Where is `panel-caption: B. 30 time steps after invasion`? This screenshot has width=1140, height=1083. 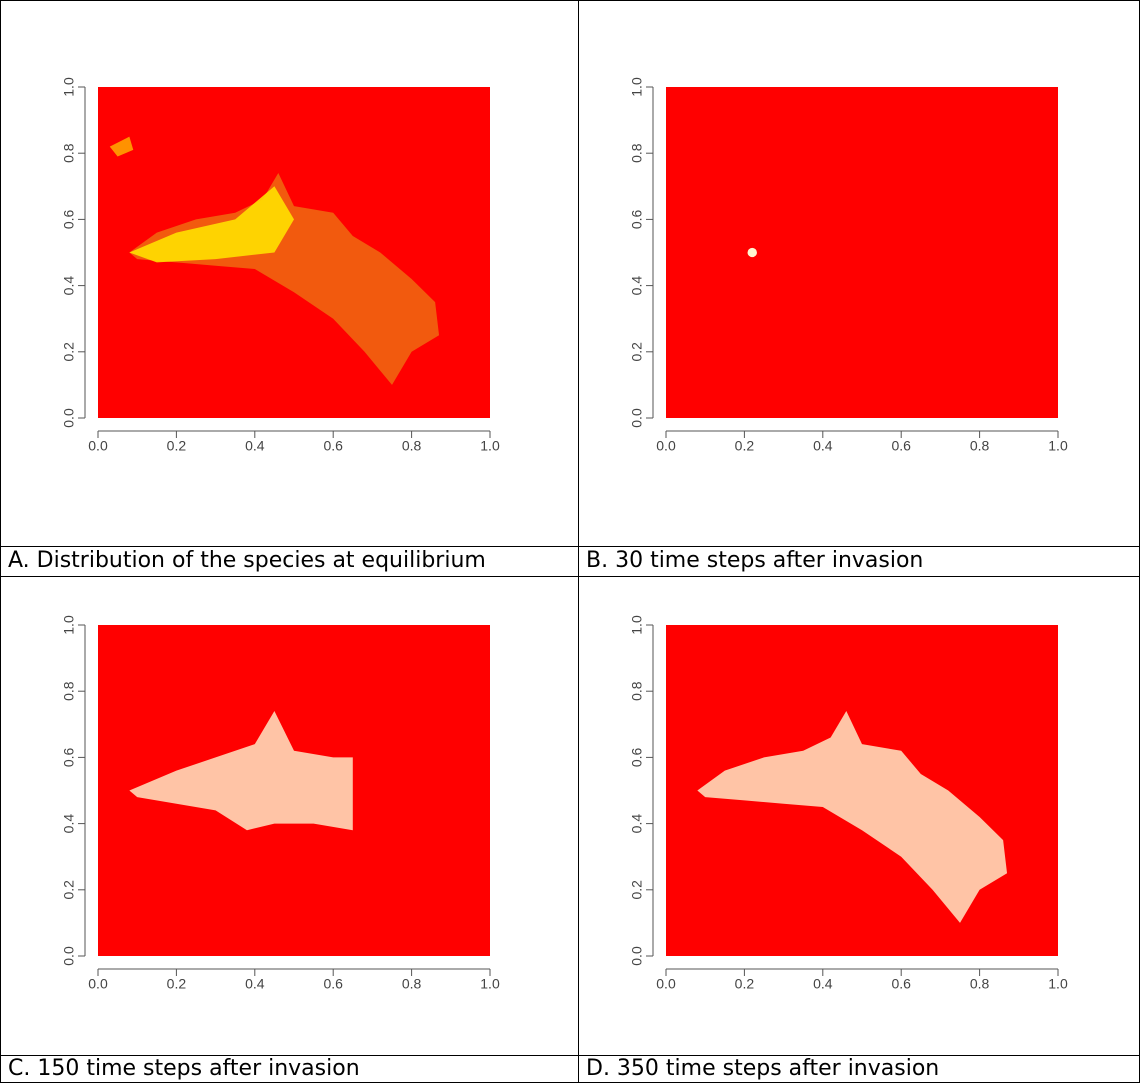 panel-caption: B. 30 time steps after invasion is located at coordinates (754, 560).